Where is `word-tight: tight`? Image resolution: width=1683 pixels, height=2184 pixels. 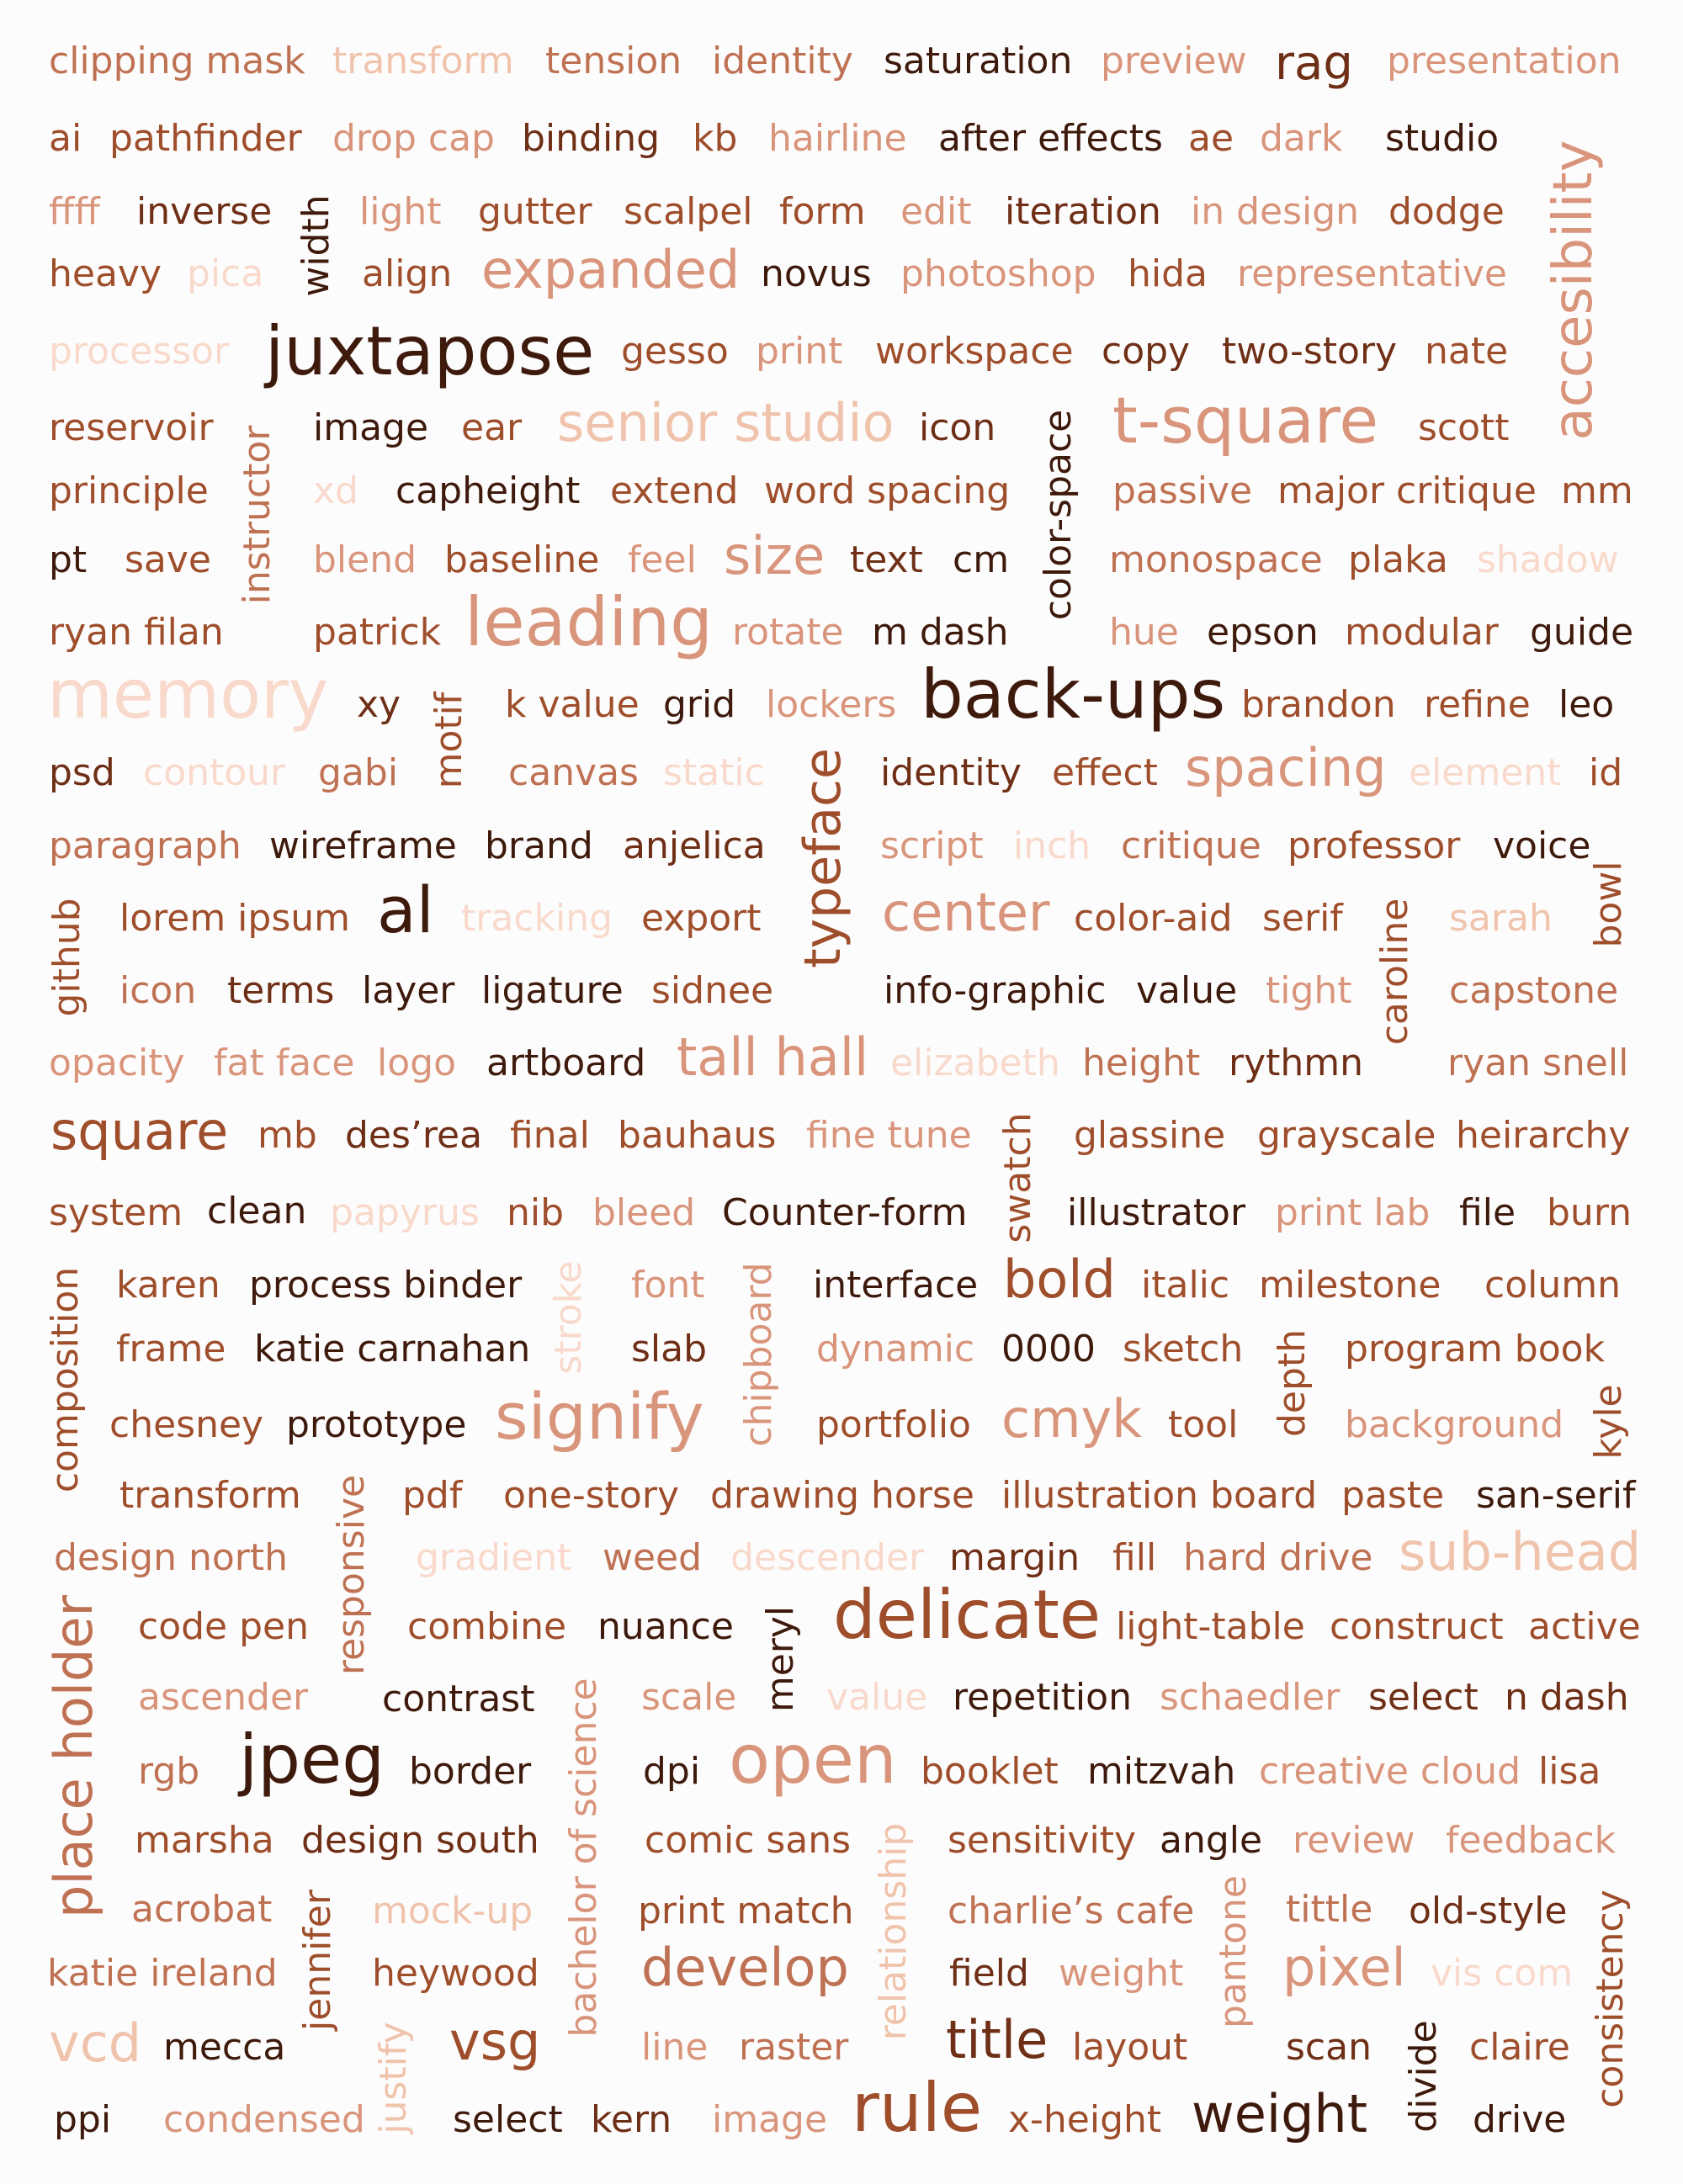
word-tight: tight is located at coordinates (1309, 991).